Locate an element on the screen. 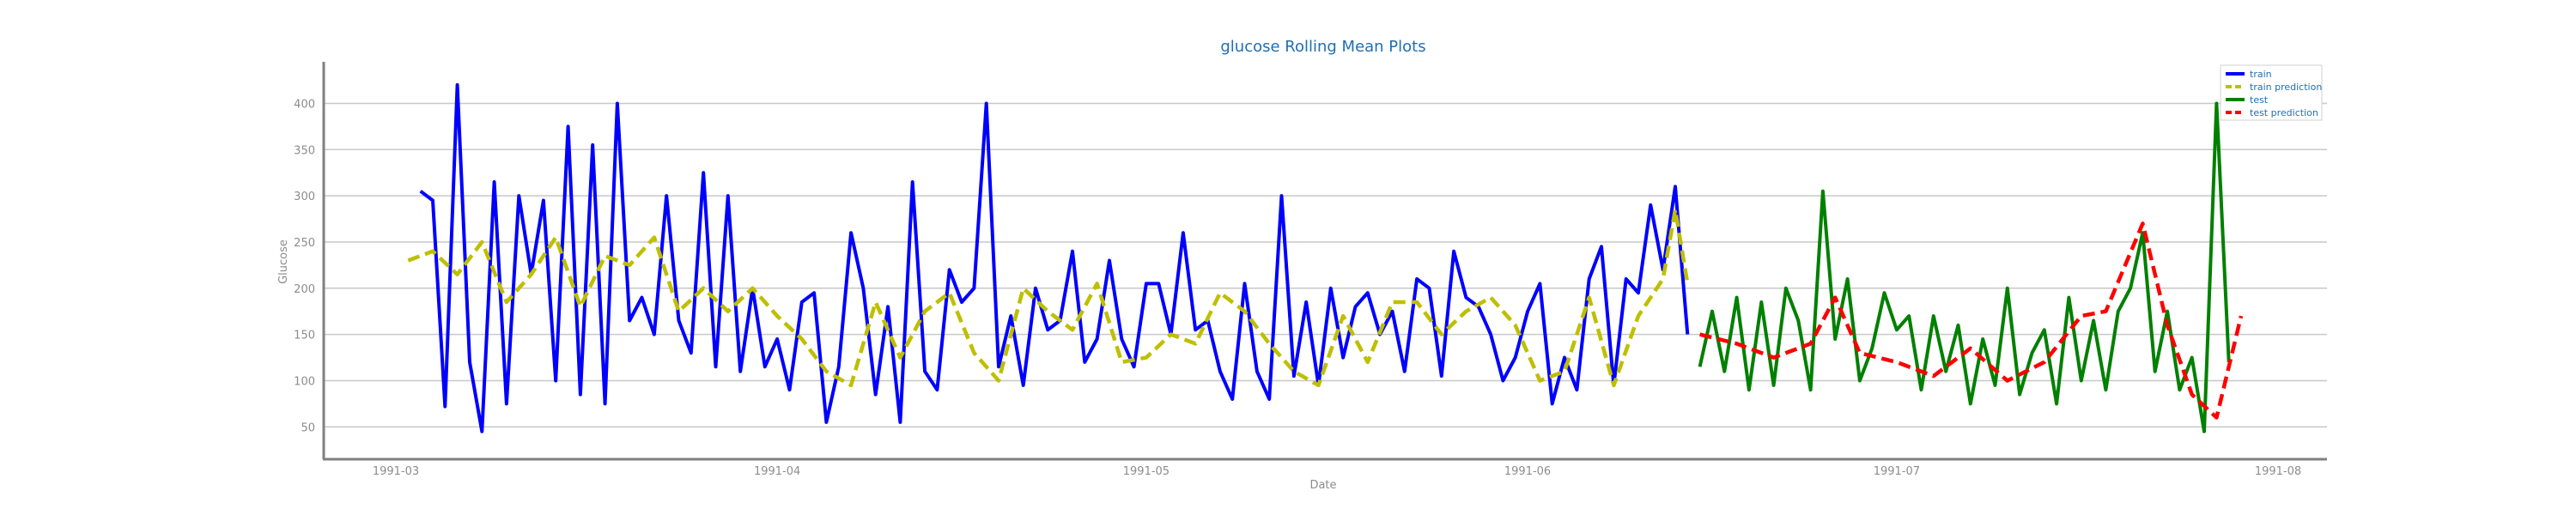  chart-title: glucose Rolling Mean Plots is located at coordinates (1323, 47).